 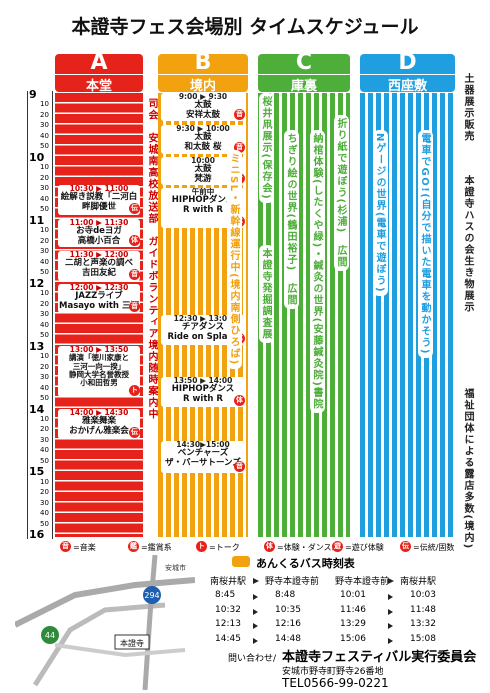 What do you see at coordinates (224, 547) in the screenshot?
I see `legend-label: =トーク` at bounding box center [224, 547].